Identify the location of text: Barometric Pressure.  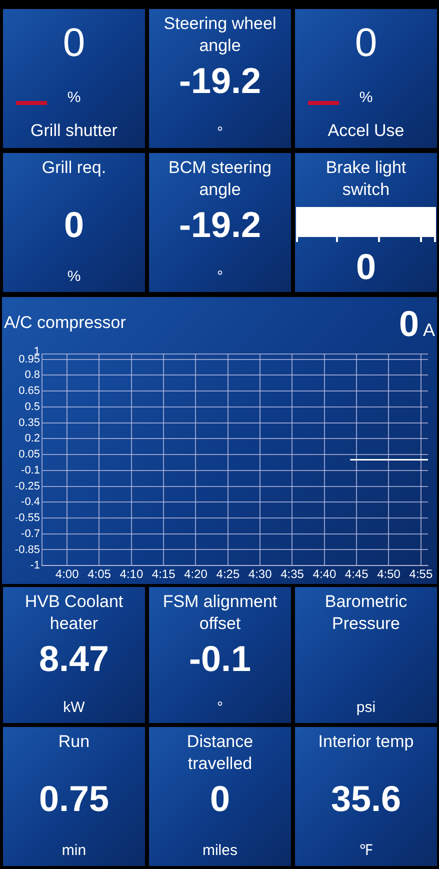
(366, 613).